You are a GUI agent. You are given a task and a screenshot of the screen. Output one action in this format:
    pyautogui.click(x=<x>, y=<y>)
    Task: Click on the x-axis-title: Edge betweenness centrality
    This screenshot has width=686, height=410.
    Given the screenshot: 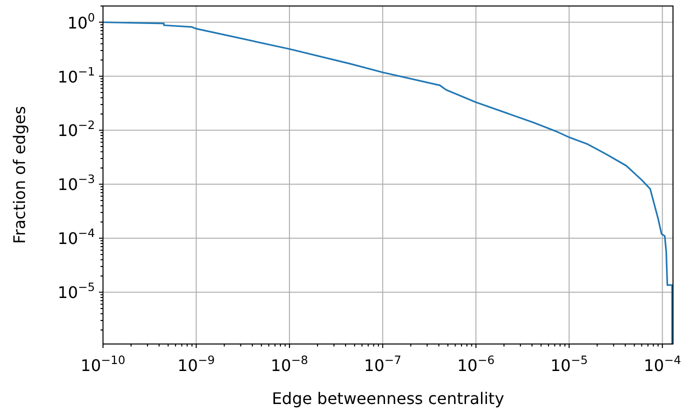 What is the action you would take?
    pyautogui.click(x=388, y=398)
    